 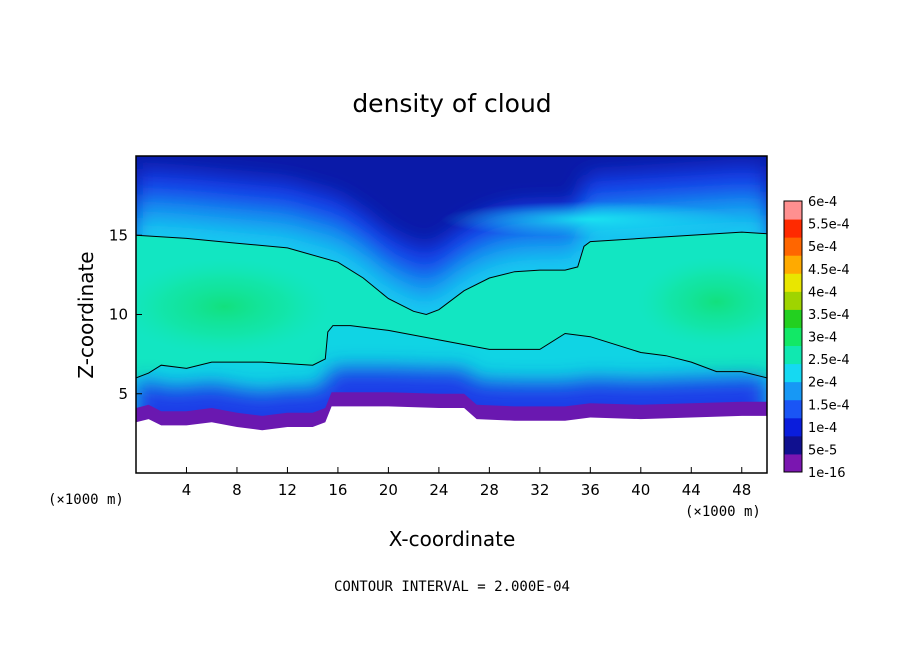 I want to click on colorbar-label: 3.5e-4, so click(x=829, y=315).